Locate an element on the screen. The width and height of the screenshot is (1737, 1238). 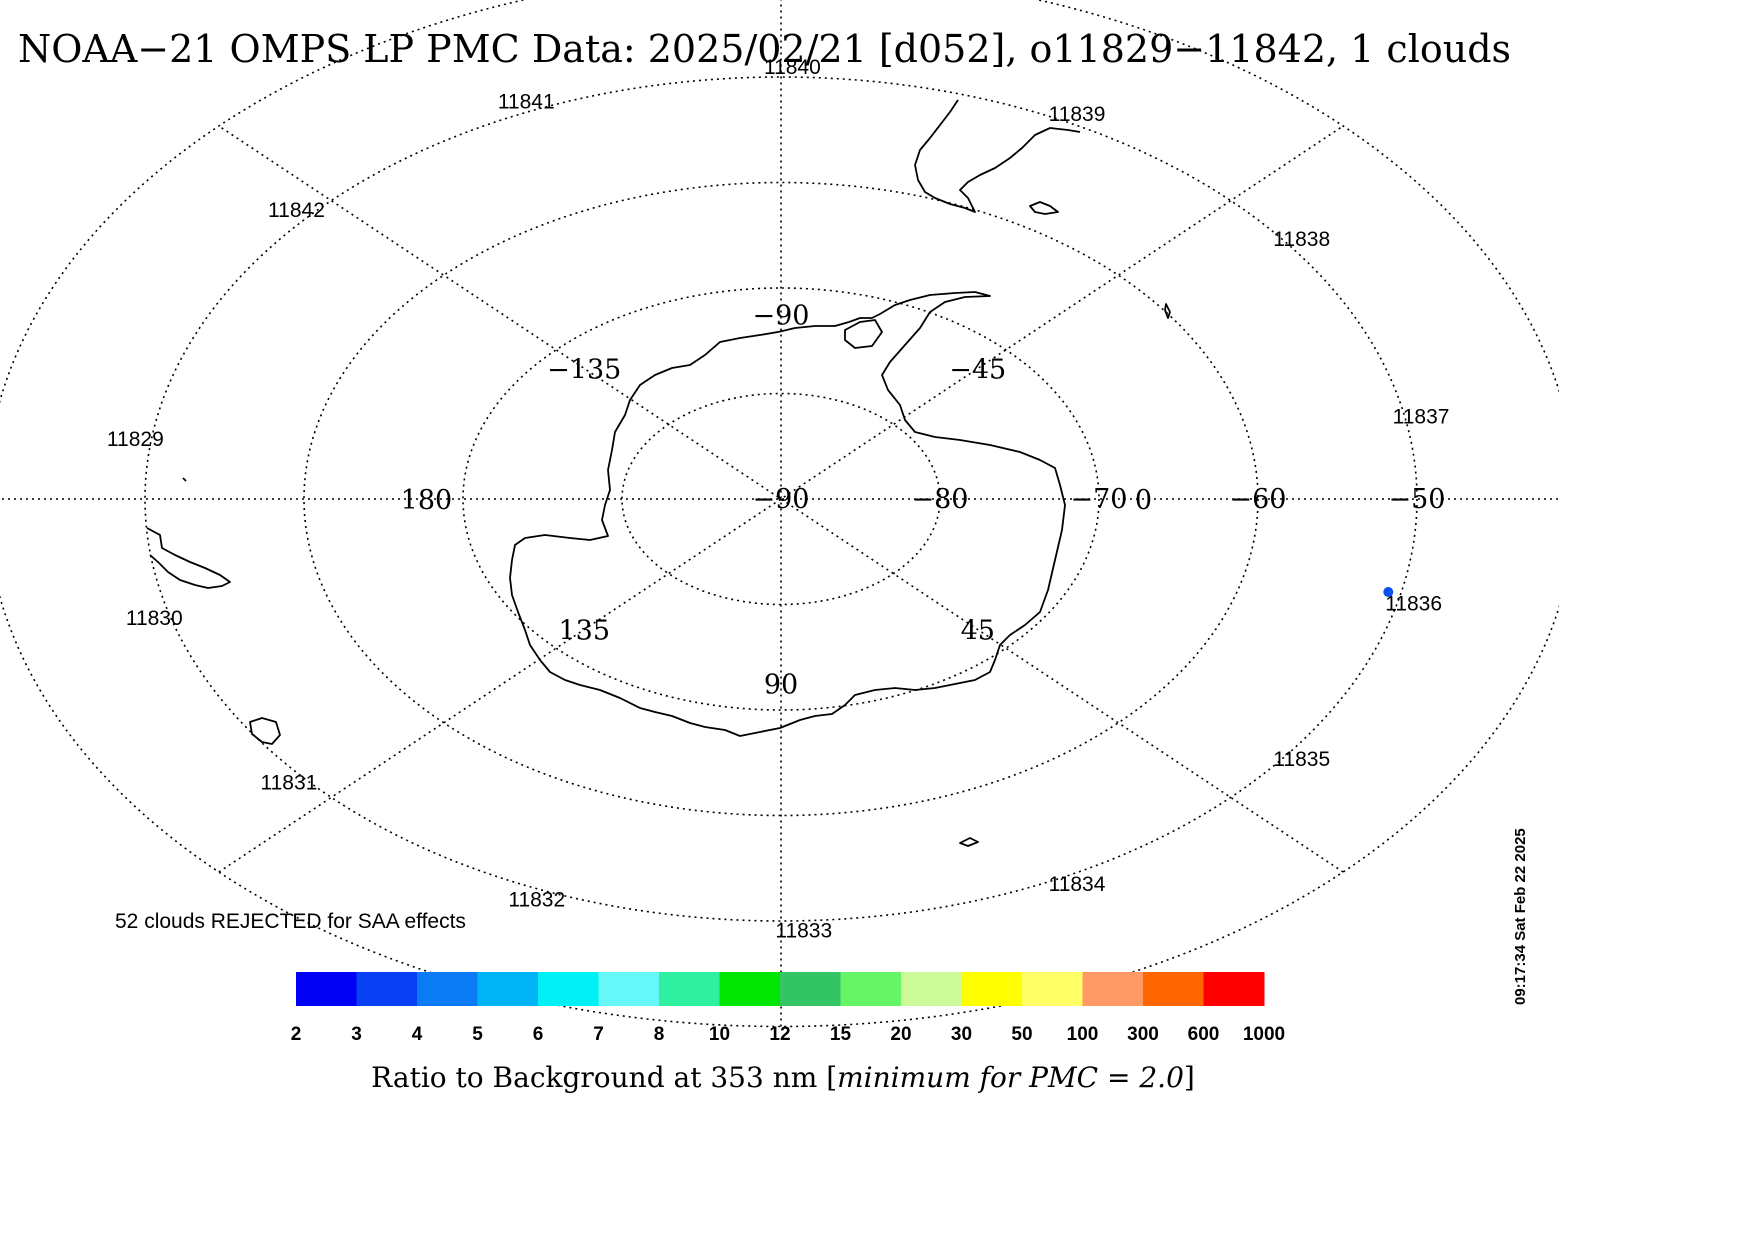
latitude-labels: −90 −80 −70 −60 −50 is located at coordinates (1099, 499).